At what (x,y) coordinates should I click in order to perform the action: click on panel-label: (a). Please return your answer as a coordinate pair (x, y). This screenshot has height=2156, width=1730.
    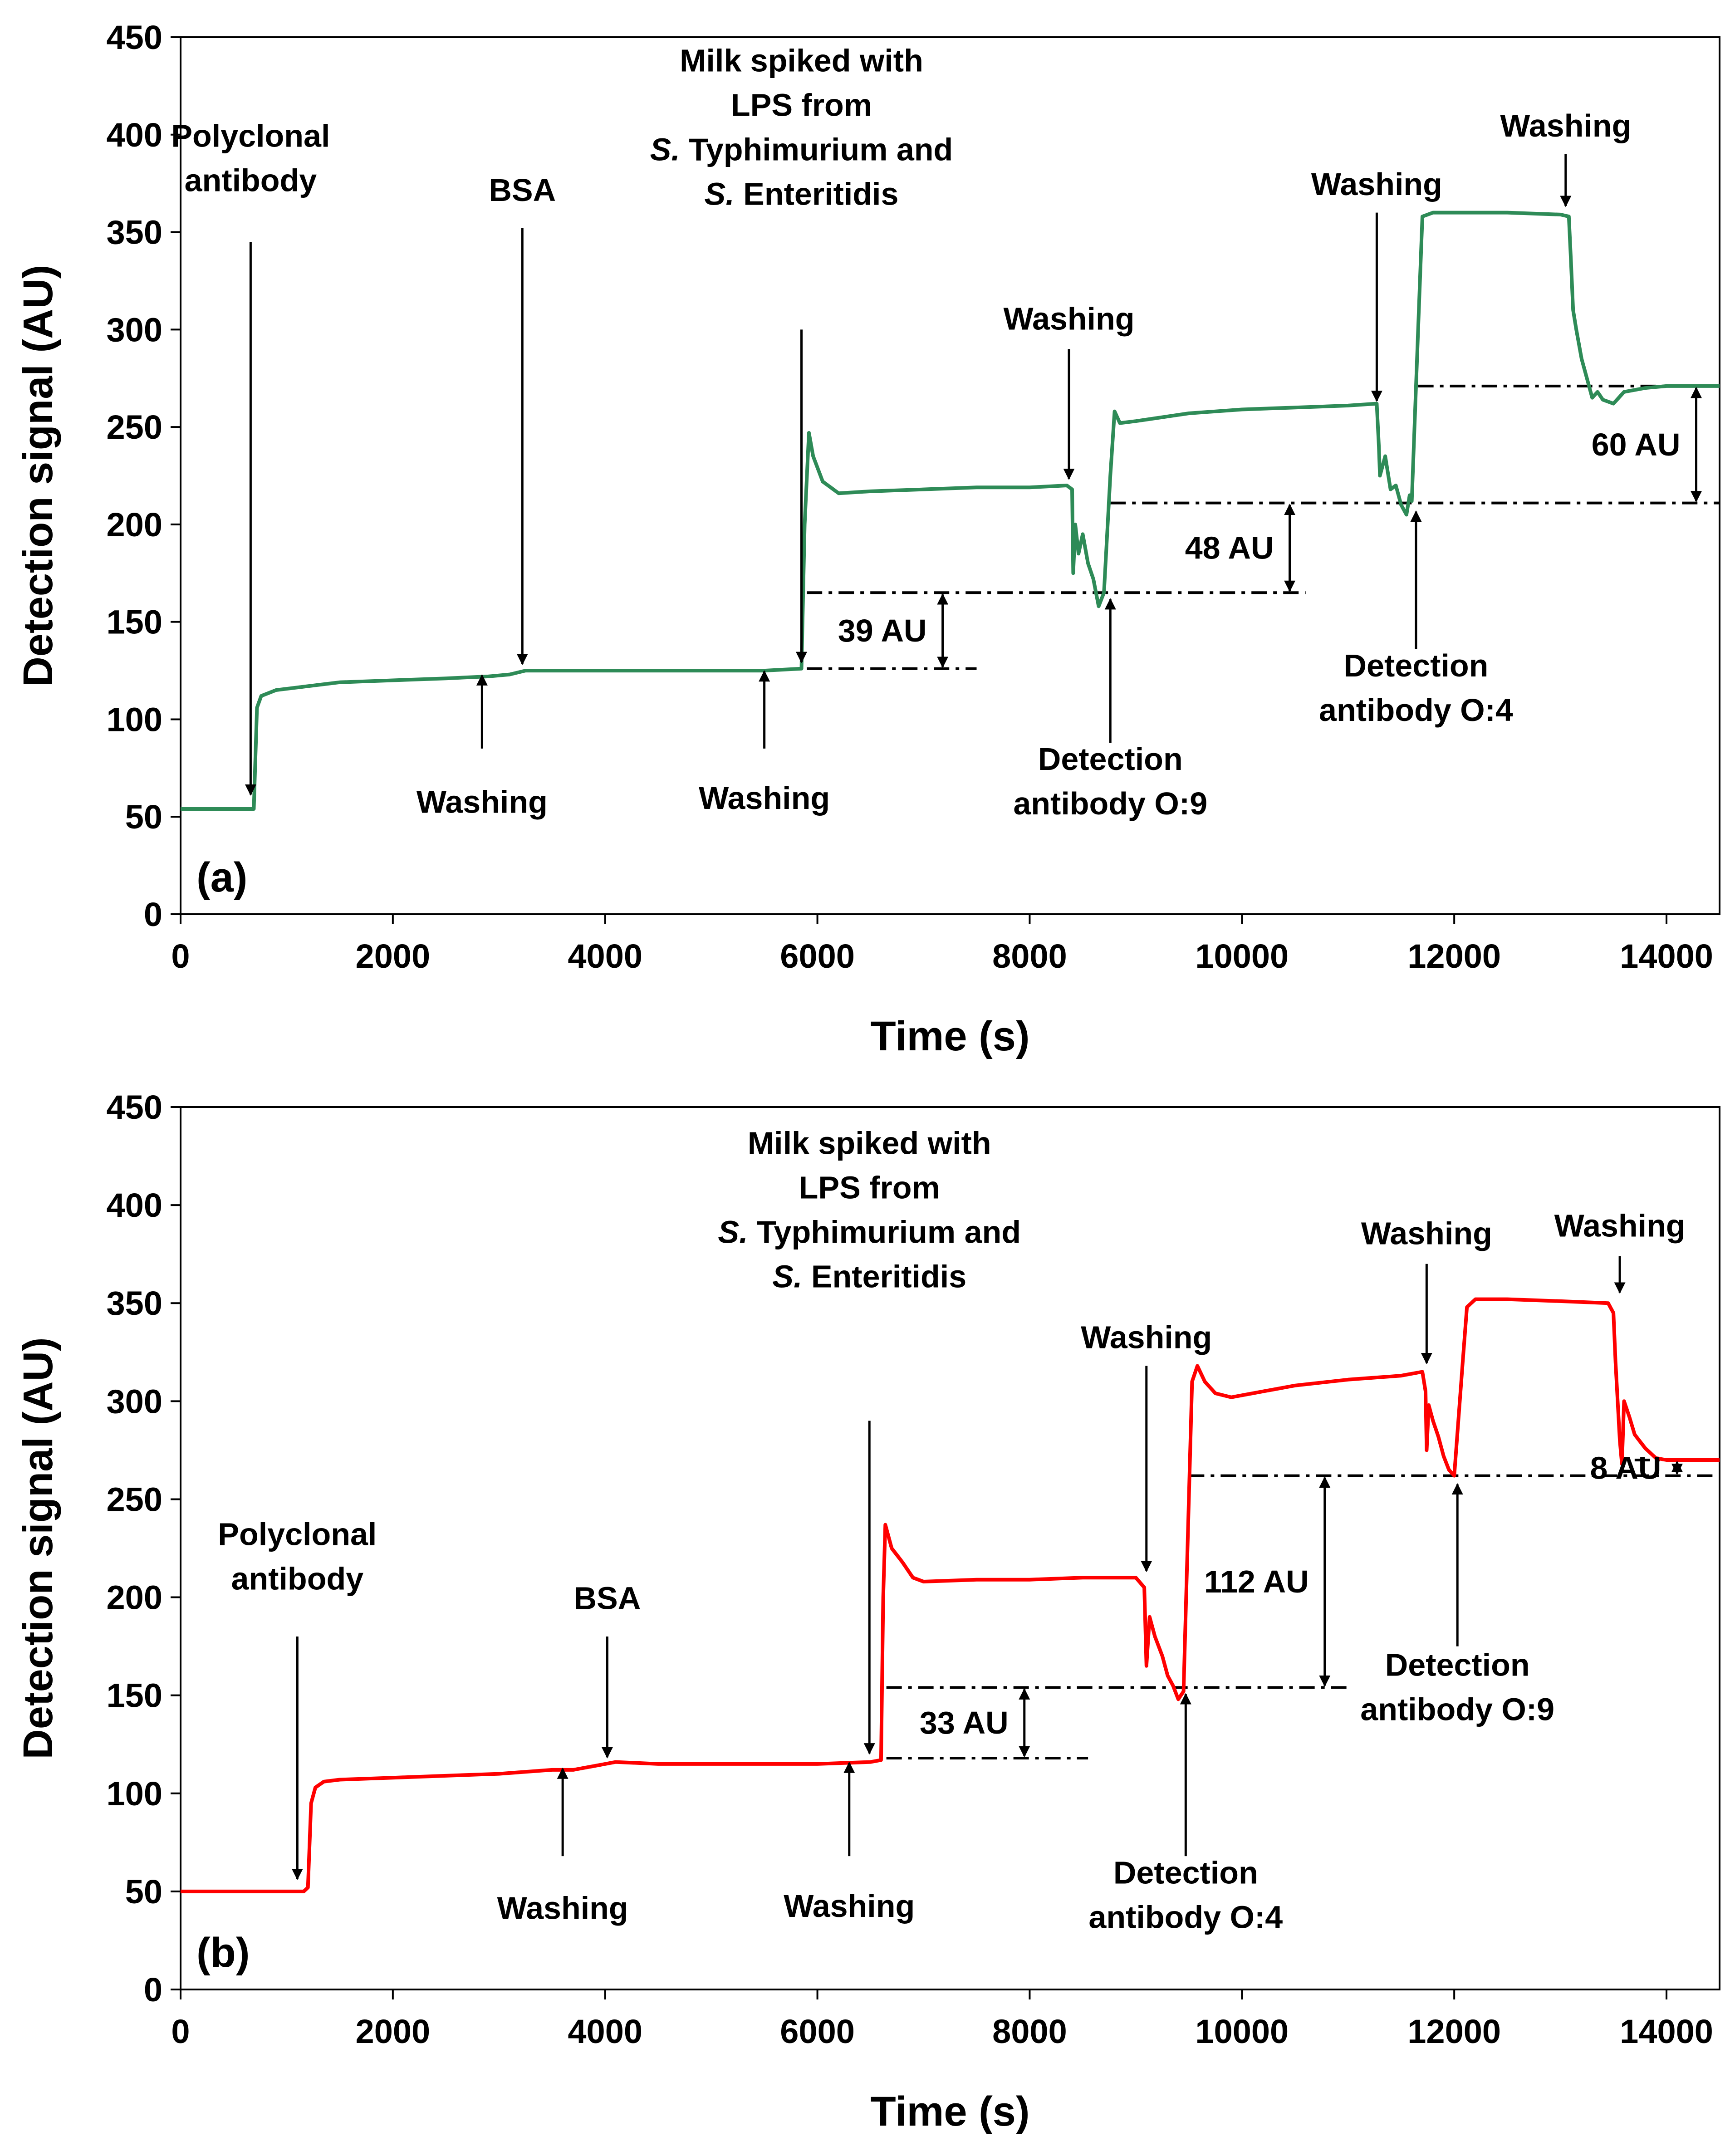
    Looking at the image, I should click on (222, 877).